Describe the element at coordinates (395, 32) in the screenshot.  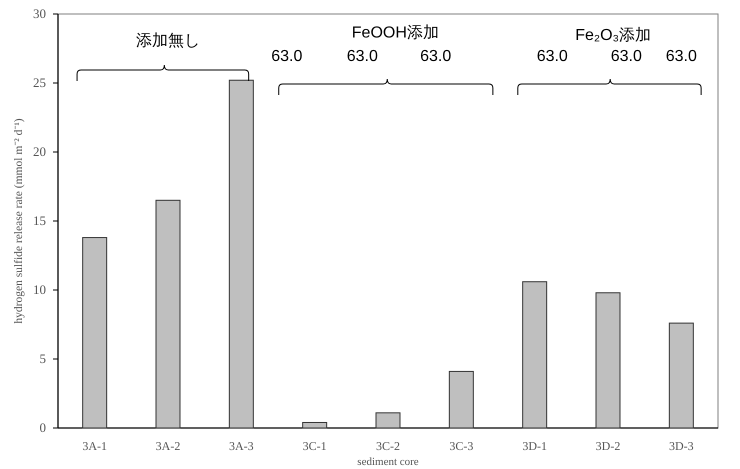
I see `annotation: FeOOH添加` at that location.